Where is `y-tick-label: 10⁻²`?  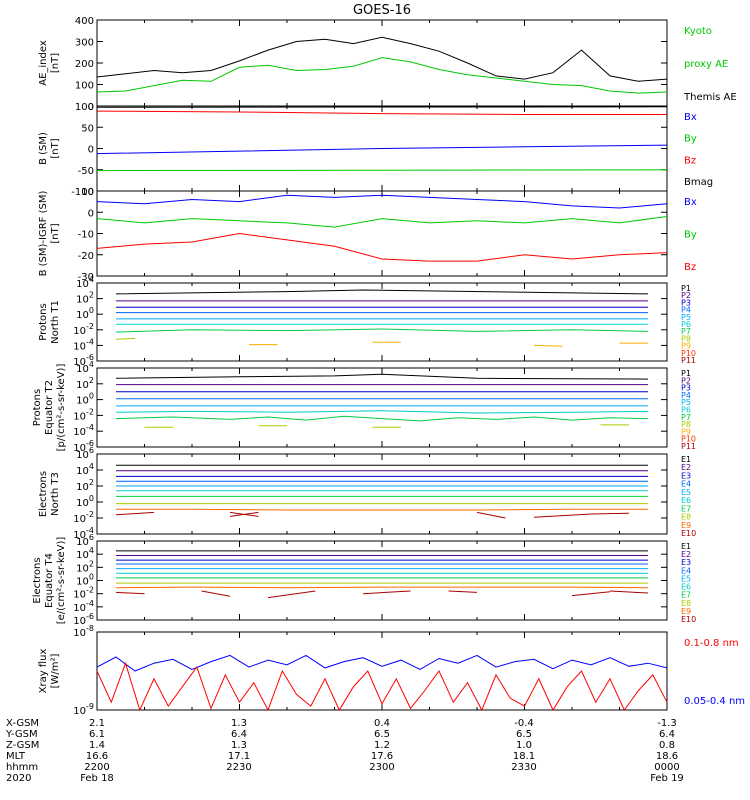
y-tick-label: 10⁻² is located at coordinates (83, 329).